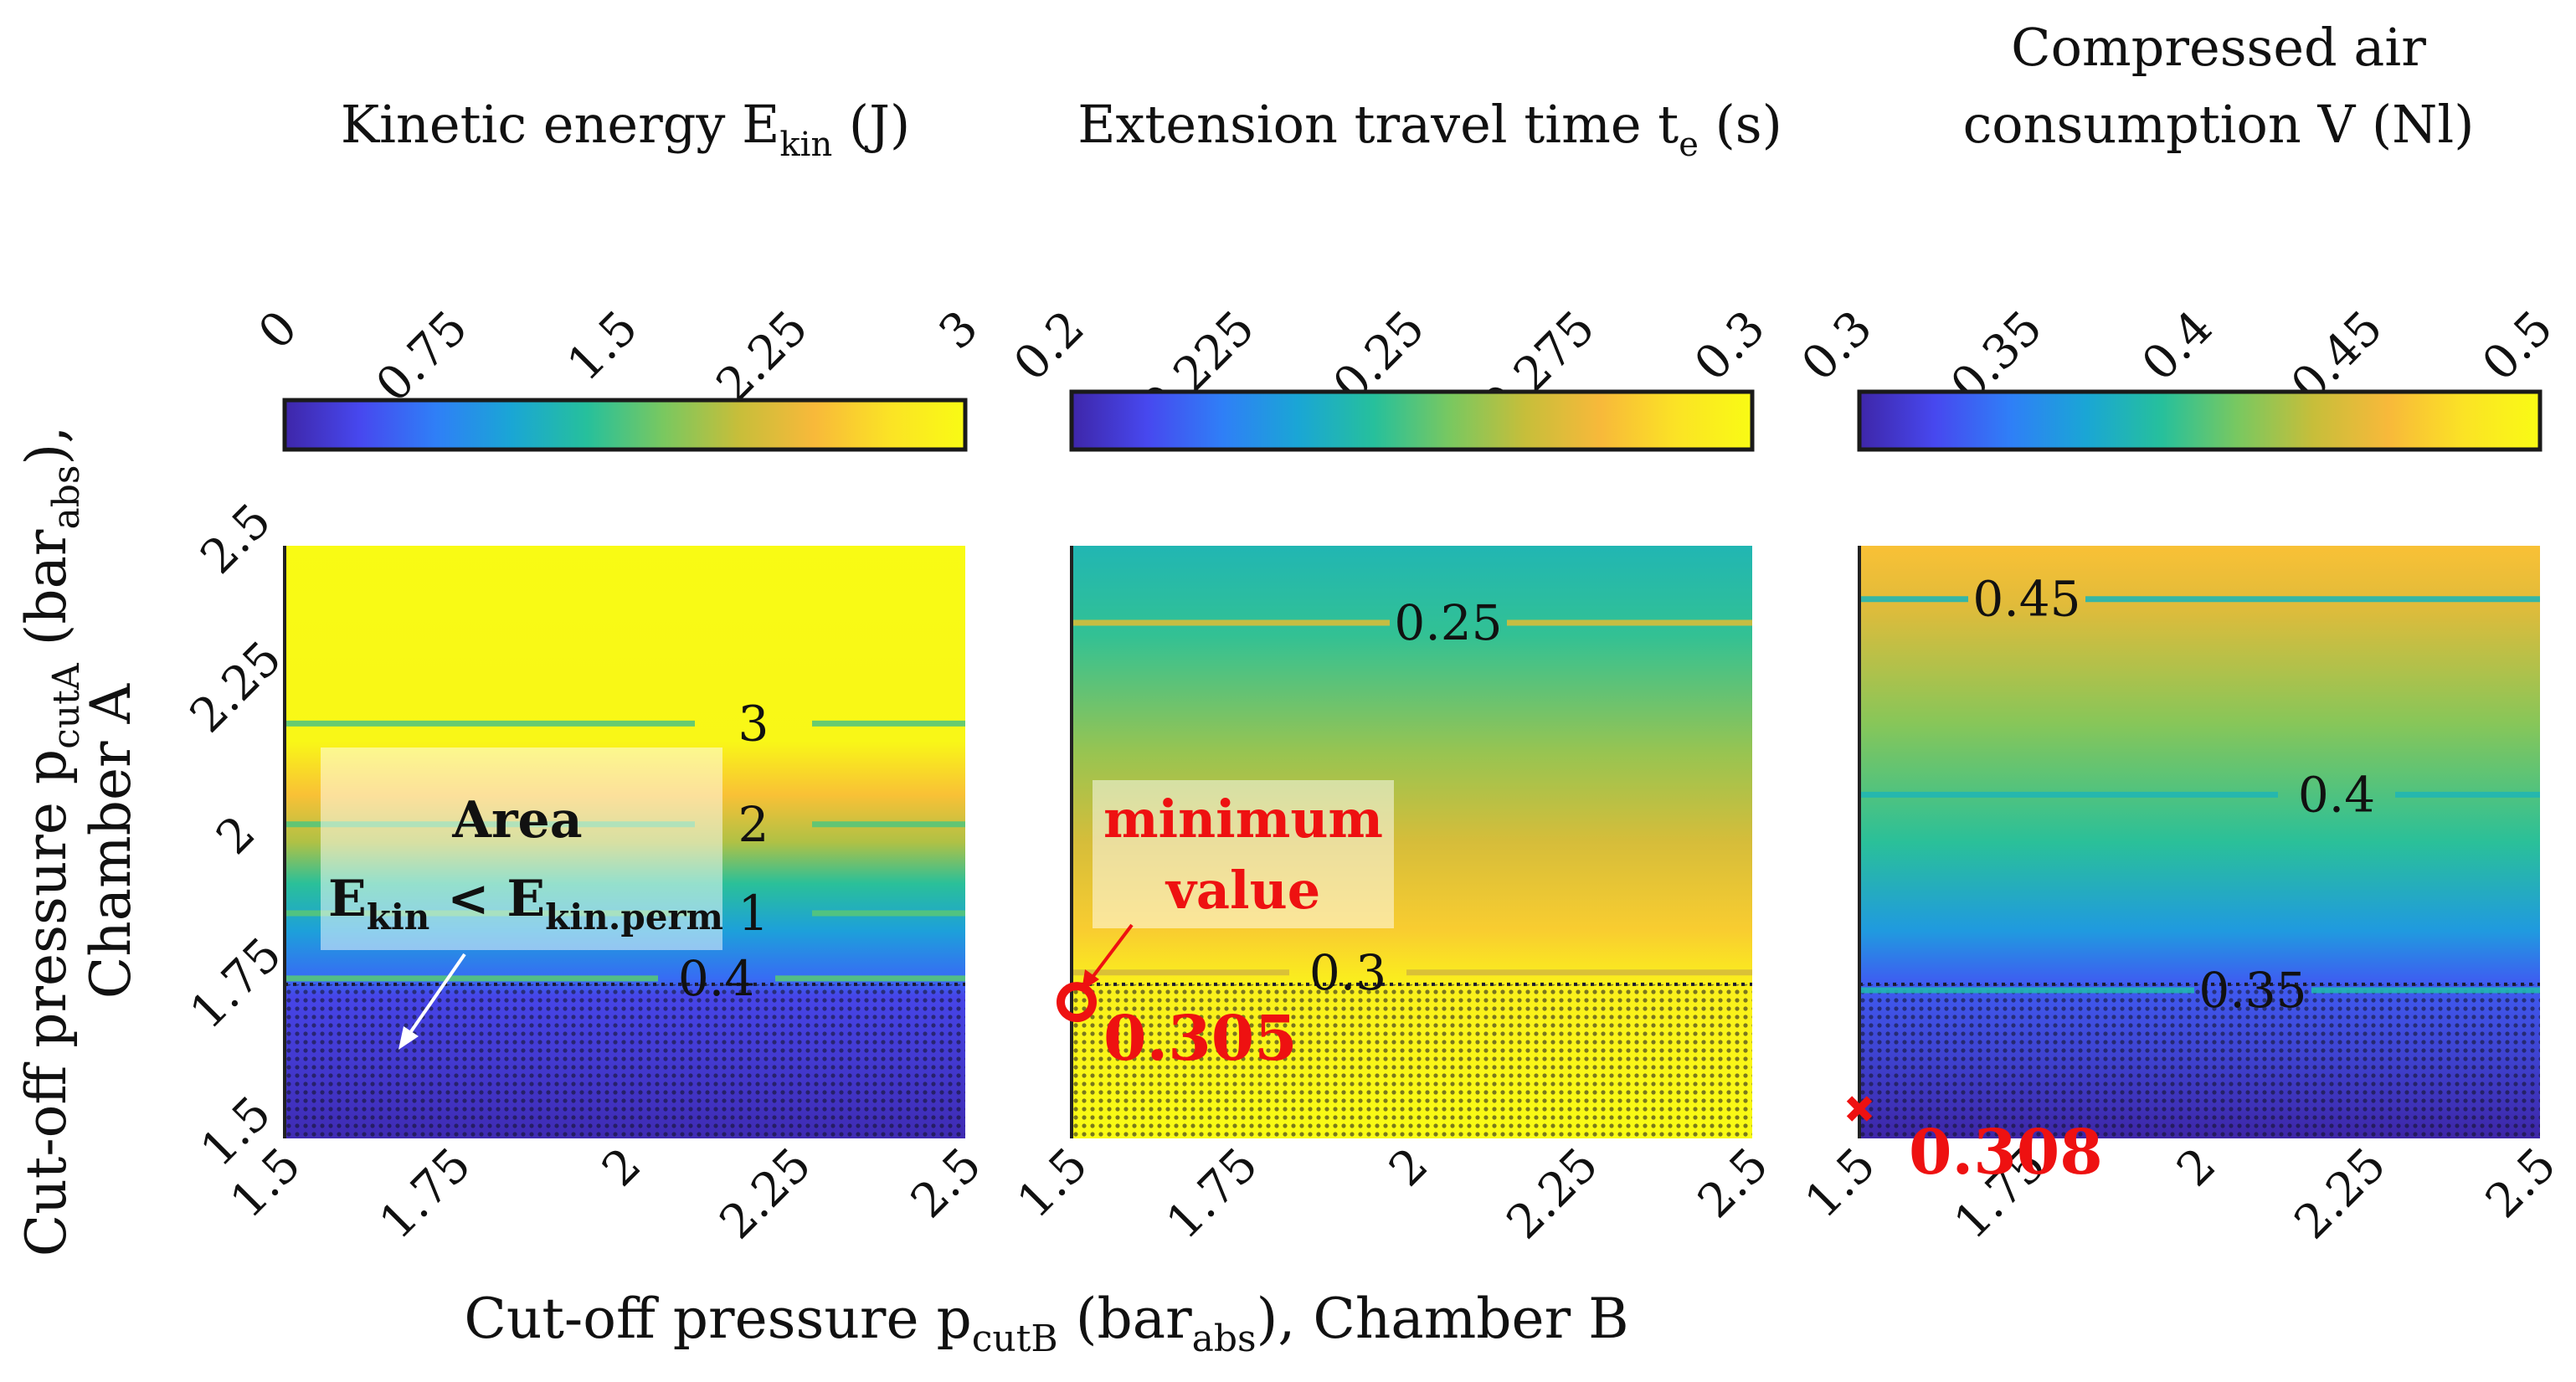 This screenshot has height=1382, width=2576. Describe the element at coordinates (753, 913) in the screenshot. I see `contour-label: 1` at that location.